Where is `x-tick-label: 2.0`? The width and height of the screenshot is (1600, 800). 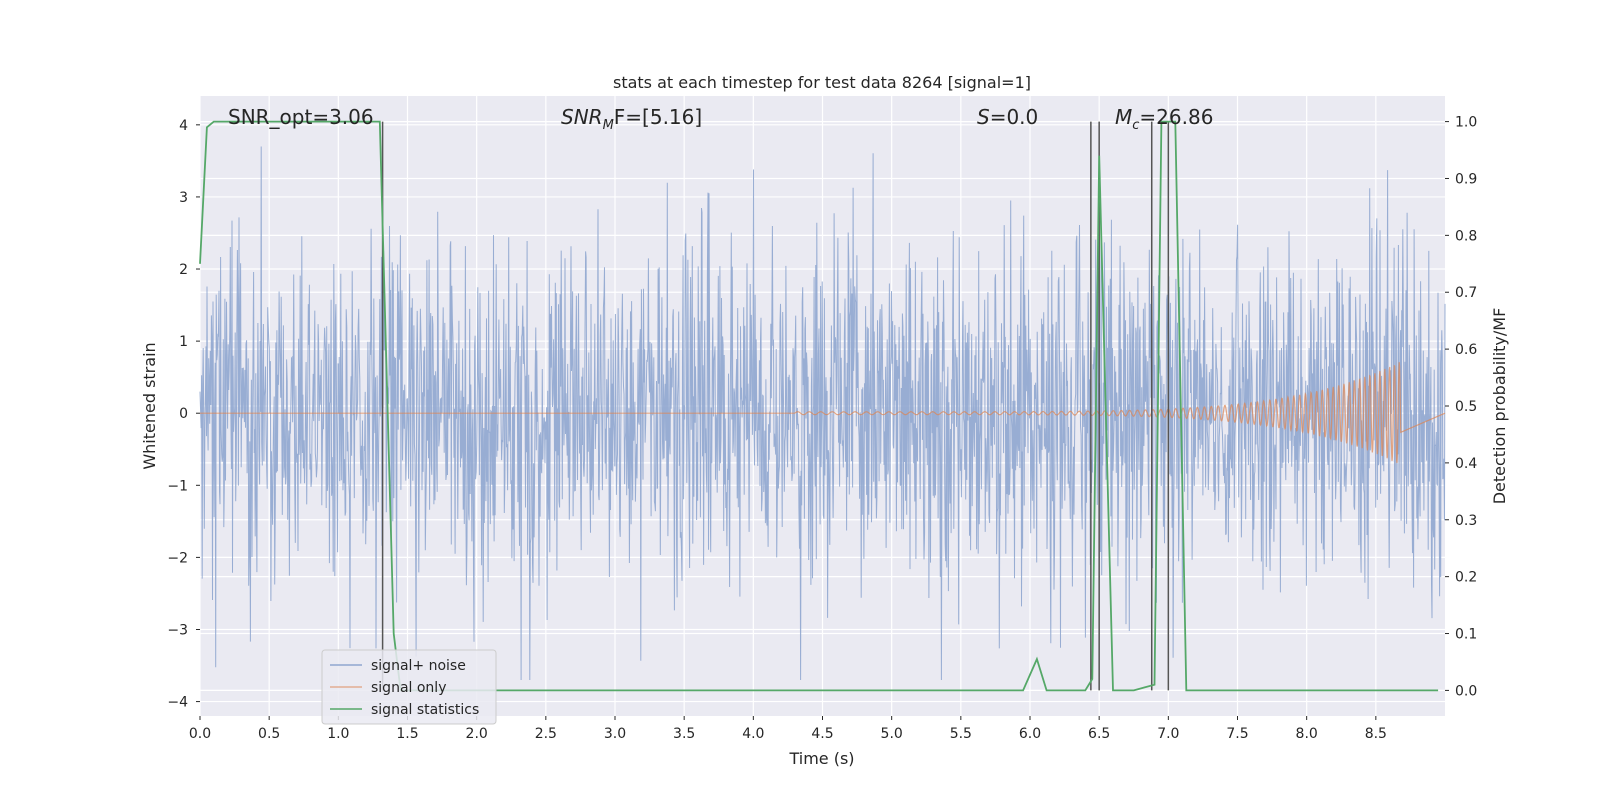 x-tick-label: 2.0 is located at coordinates (477, 734).